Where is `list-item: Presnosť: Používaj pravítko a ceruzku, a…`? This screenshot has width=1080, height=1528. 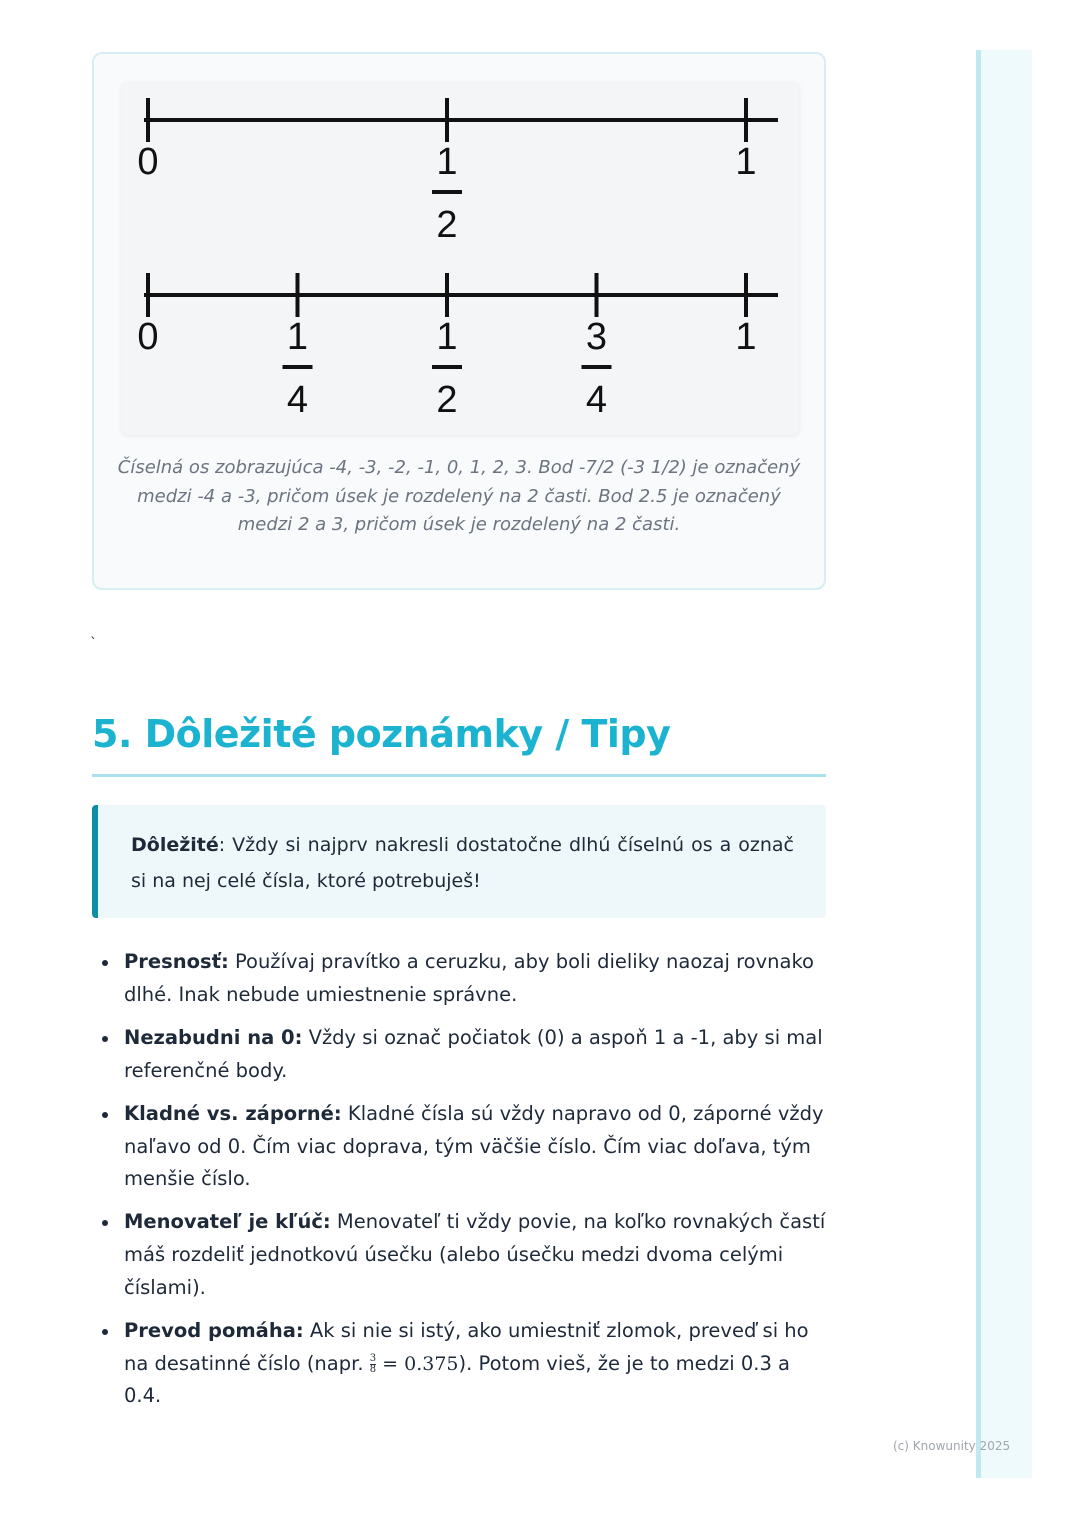 list-item: Presnosť: Používaj pravítko a ceruzku, a… is located at coordinates (466, 978).